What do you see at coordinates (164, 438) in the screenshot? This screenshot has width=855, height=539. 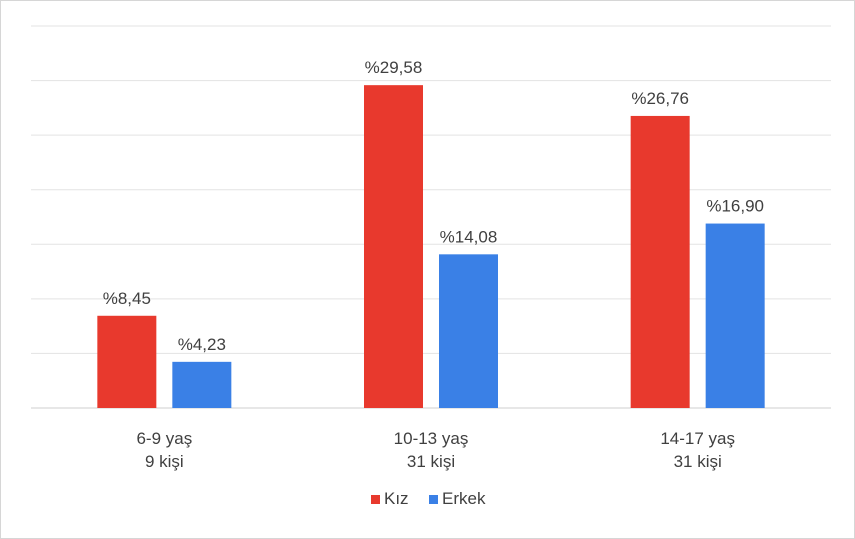 I see `category-label: 6-9 yaş` at bounding box center [164, 438].